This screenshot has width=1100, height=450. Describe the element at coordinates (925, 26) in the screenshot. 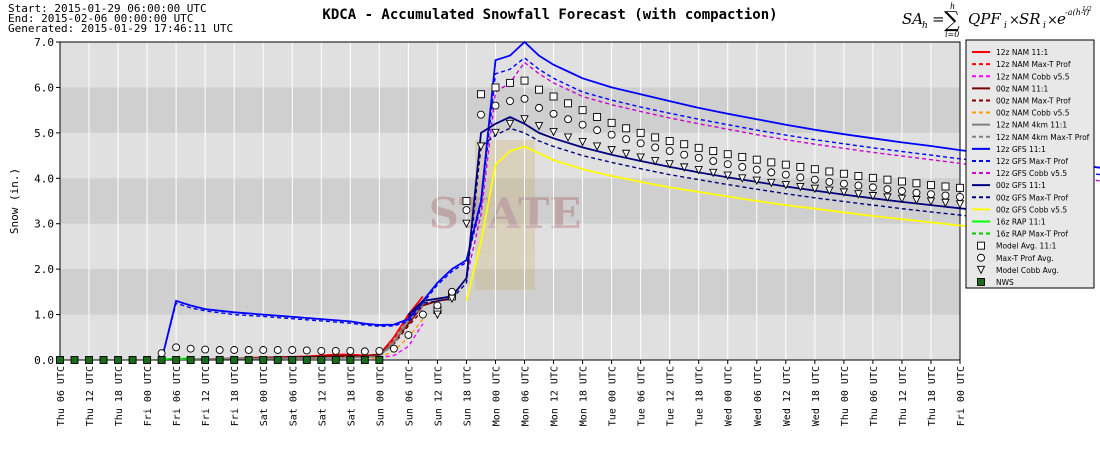

I see `formula-lhs-sub: h` at that location.